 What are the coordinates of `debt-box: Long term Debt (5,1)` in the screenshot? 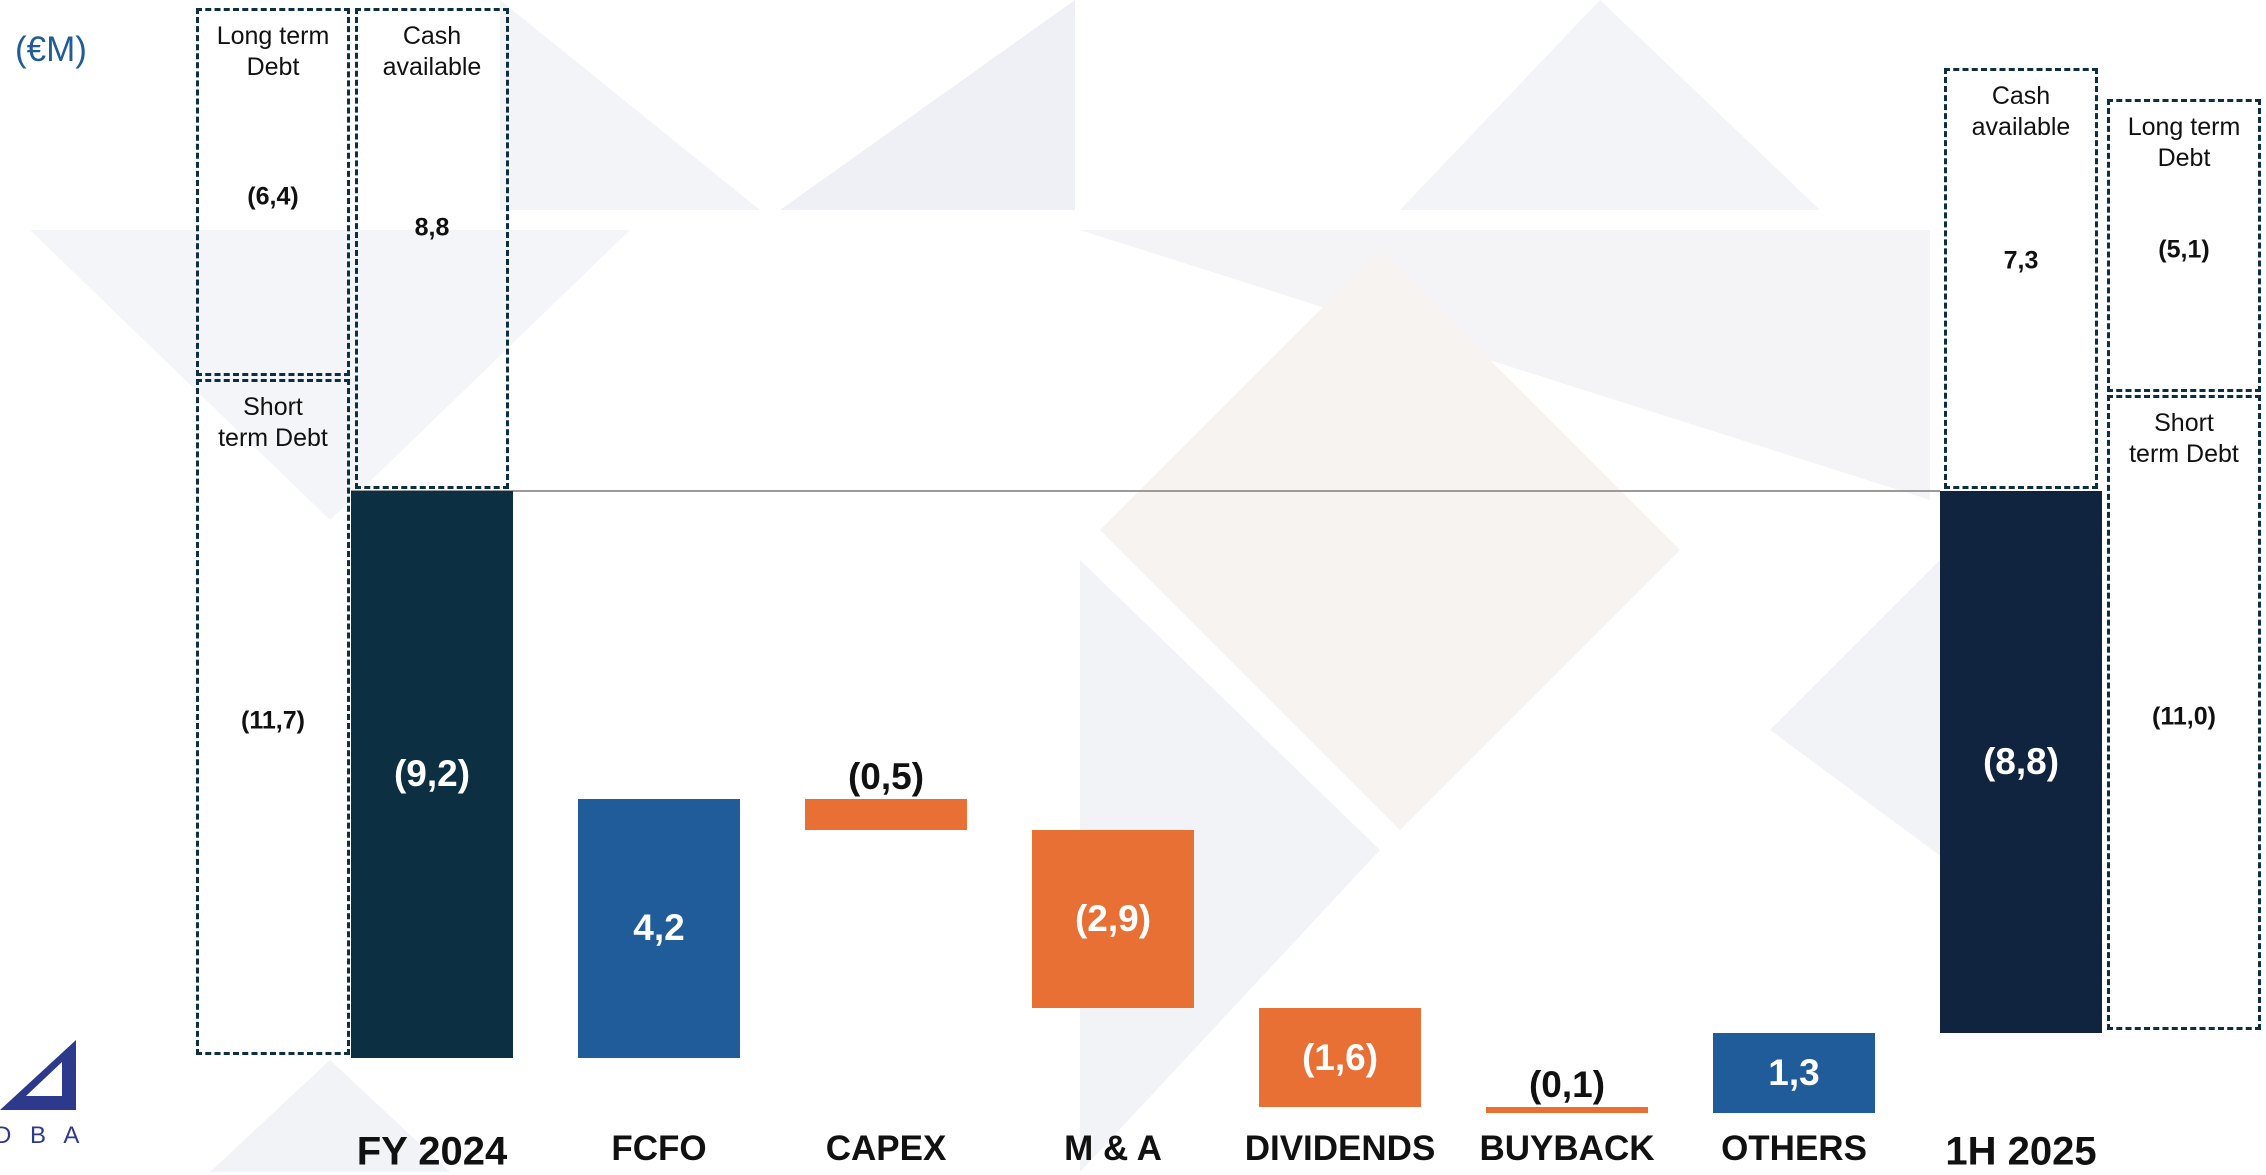 It's located at (2184, 246).